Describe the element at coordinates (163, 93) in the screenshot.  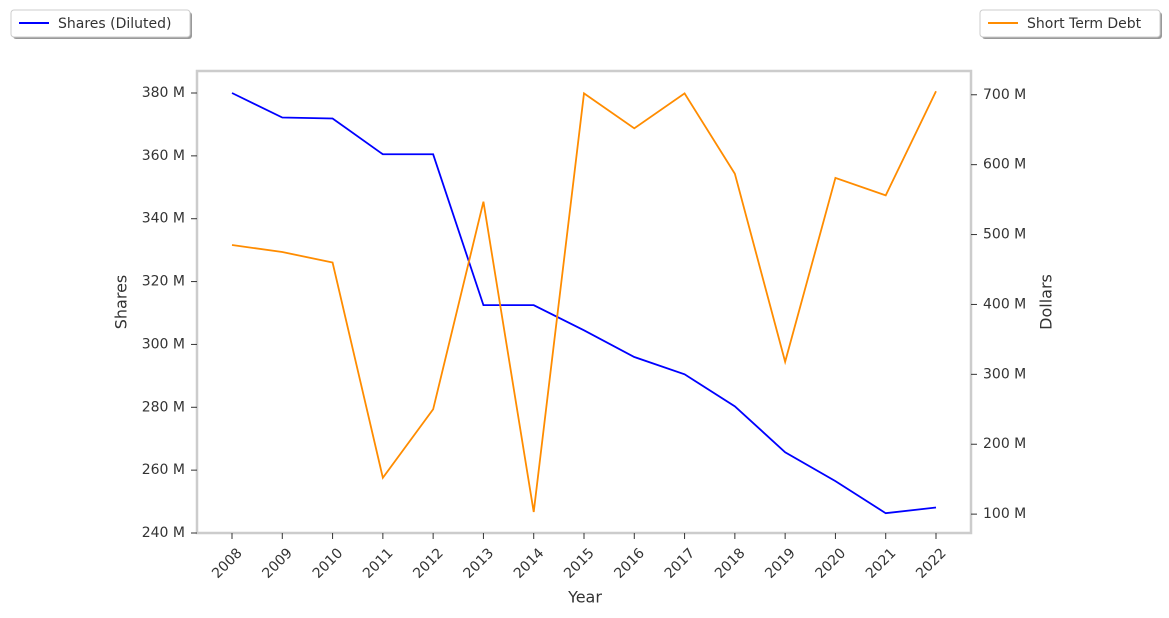
I see `y-tick-label: 380 M` at that location.